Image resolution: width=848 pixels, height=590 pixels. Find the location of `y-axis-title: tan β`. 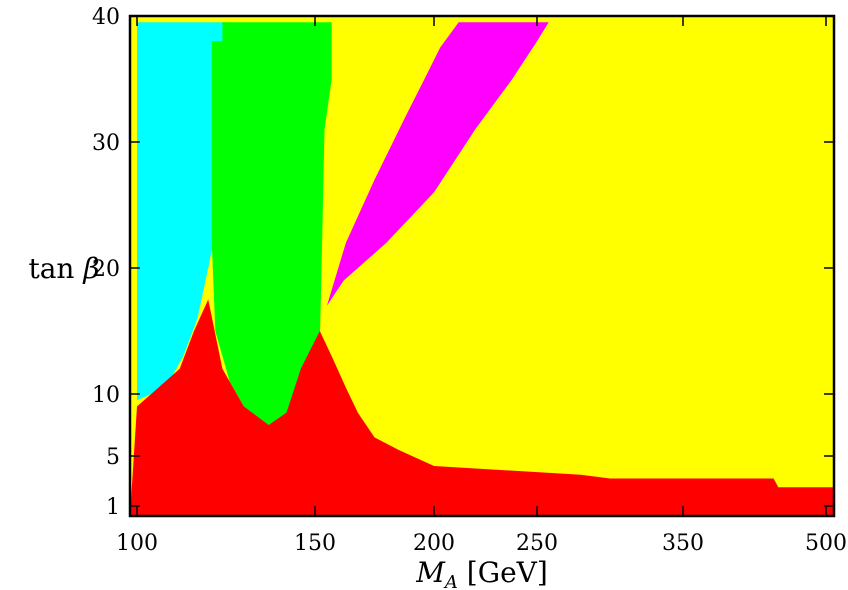

y-axis-title: tan β is located at coordinates (63, 268).